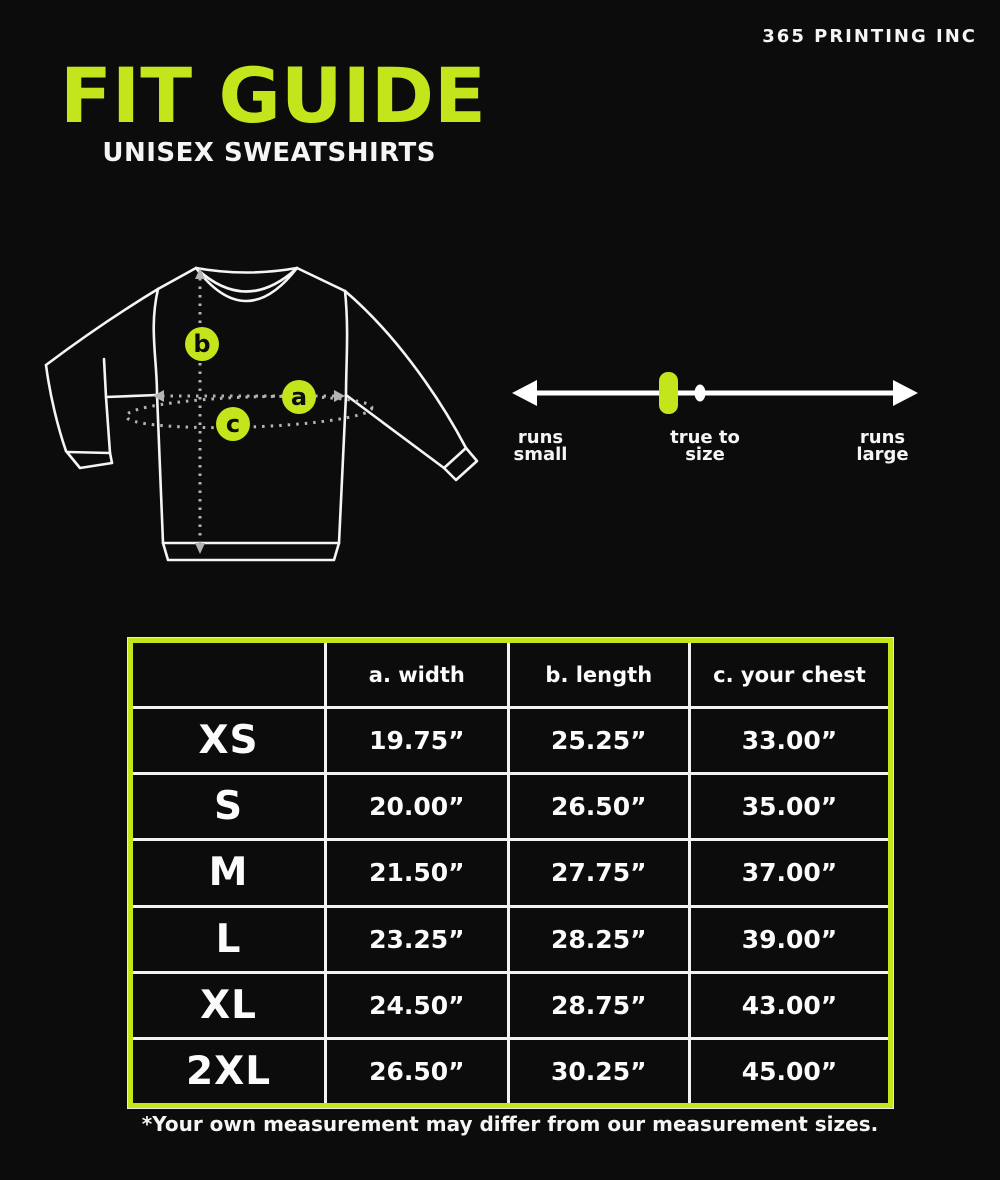 This screenshot has height=1180, width=1000. Describe the element at coordinates (417, 873) in the screenshot. I see `measurement-value: 21.50”` at that location.